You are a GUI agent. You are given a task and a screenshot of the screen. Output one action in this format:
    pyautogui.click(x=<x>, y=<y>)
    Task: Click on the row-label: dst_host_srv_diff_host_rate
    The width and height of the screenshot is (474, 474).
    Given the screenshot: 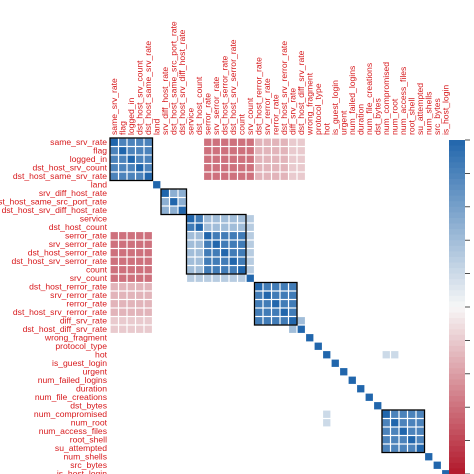 What is the action you would take?
    pyautogui.click(x=55, y=210)
    